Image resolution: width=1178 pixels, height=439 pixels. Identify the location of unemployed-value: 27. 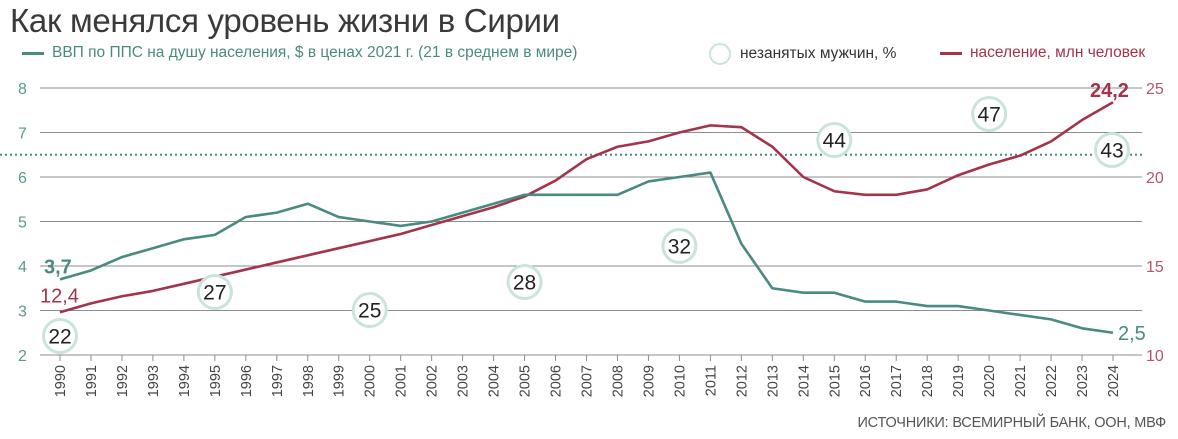
(214, 293).